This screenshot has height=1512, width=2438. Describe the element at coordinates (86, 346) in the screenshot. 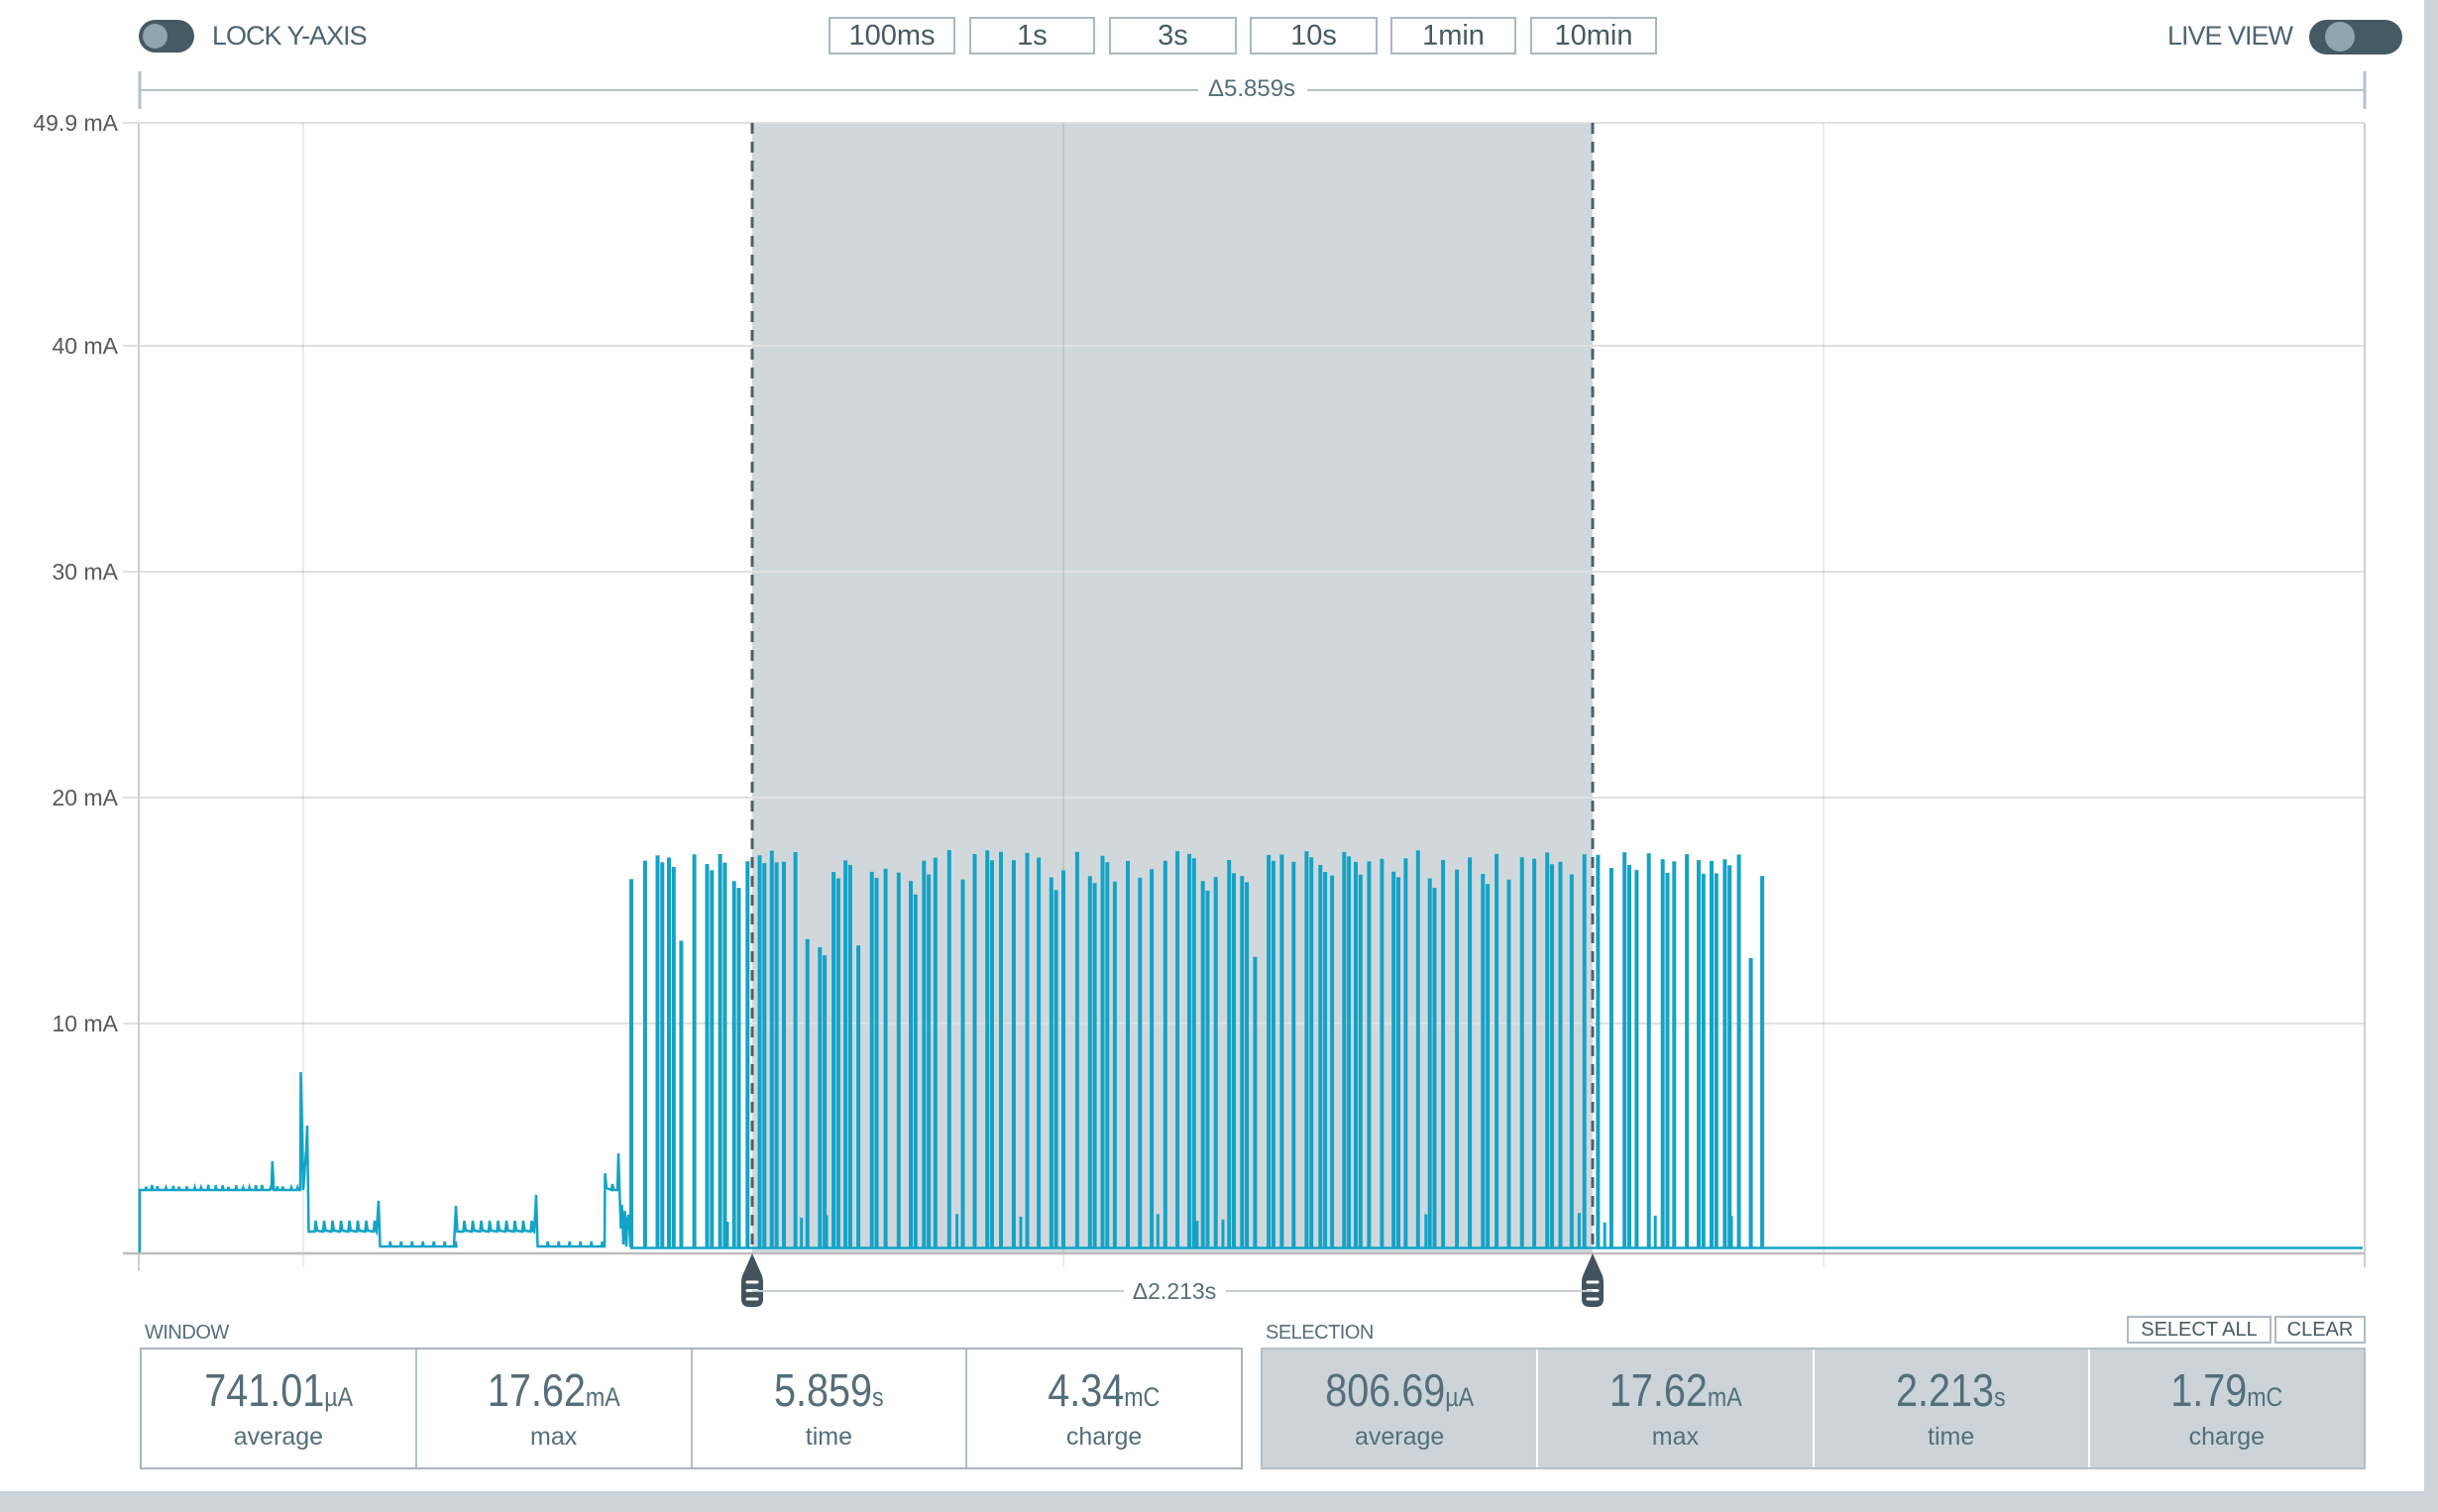

I see `svg-text: 40 mA` at that location.